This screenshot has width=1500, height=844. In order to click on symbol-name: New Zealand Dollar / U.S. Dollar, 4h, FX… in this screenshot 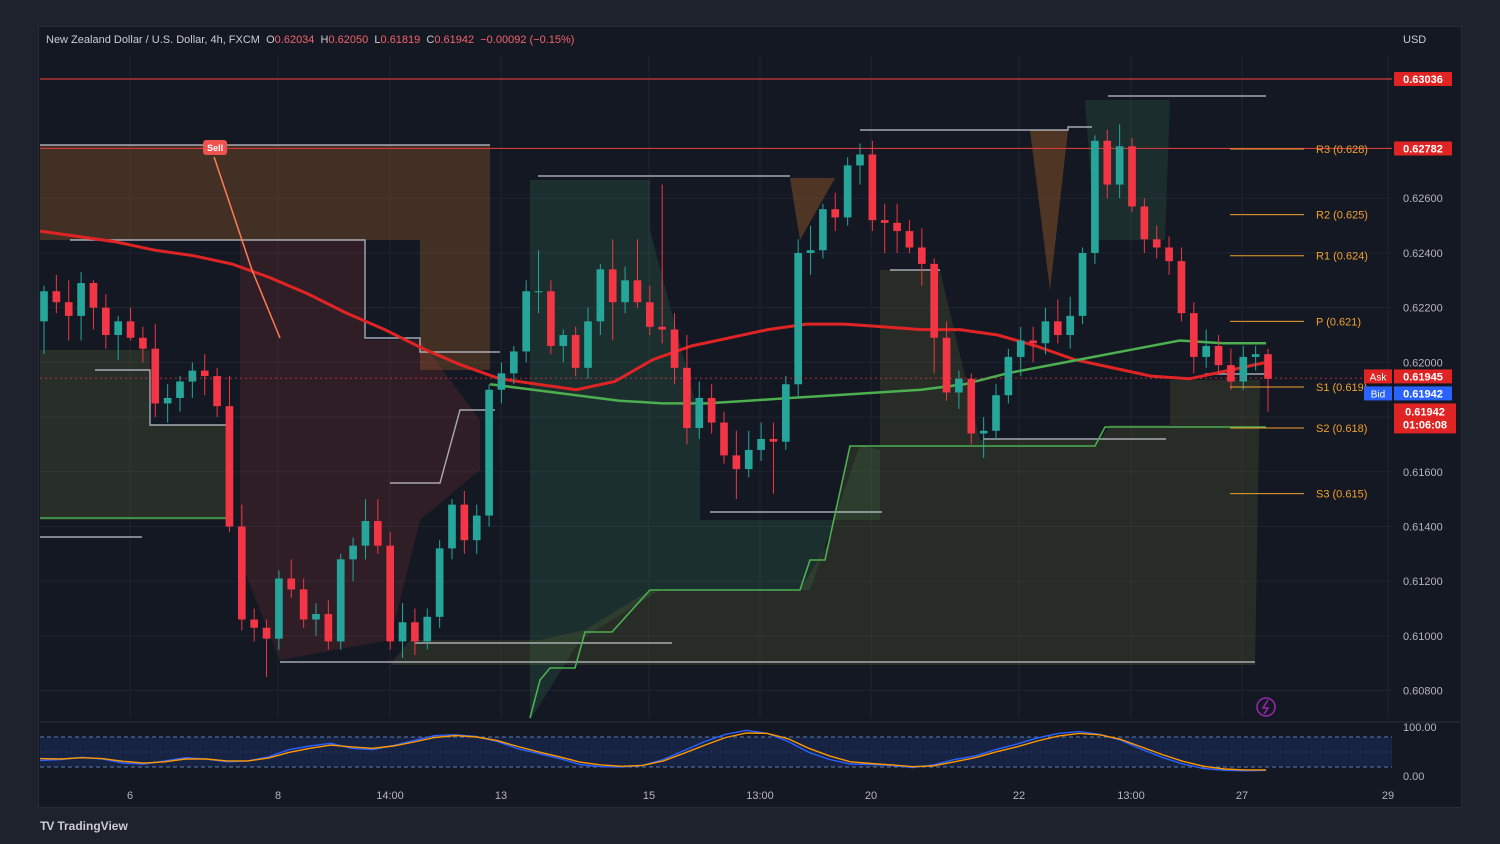, I will do `click(153, 40)`.